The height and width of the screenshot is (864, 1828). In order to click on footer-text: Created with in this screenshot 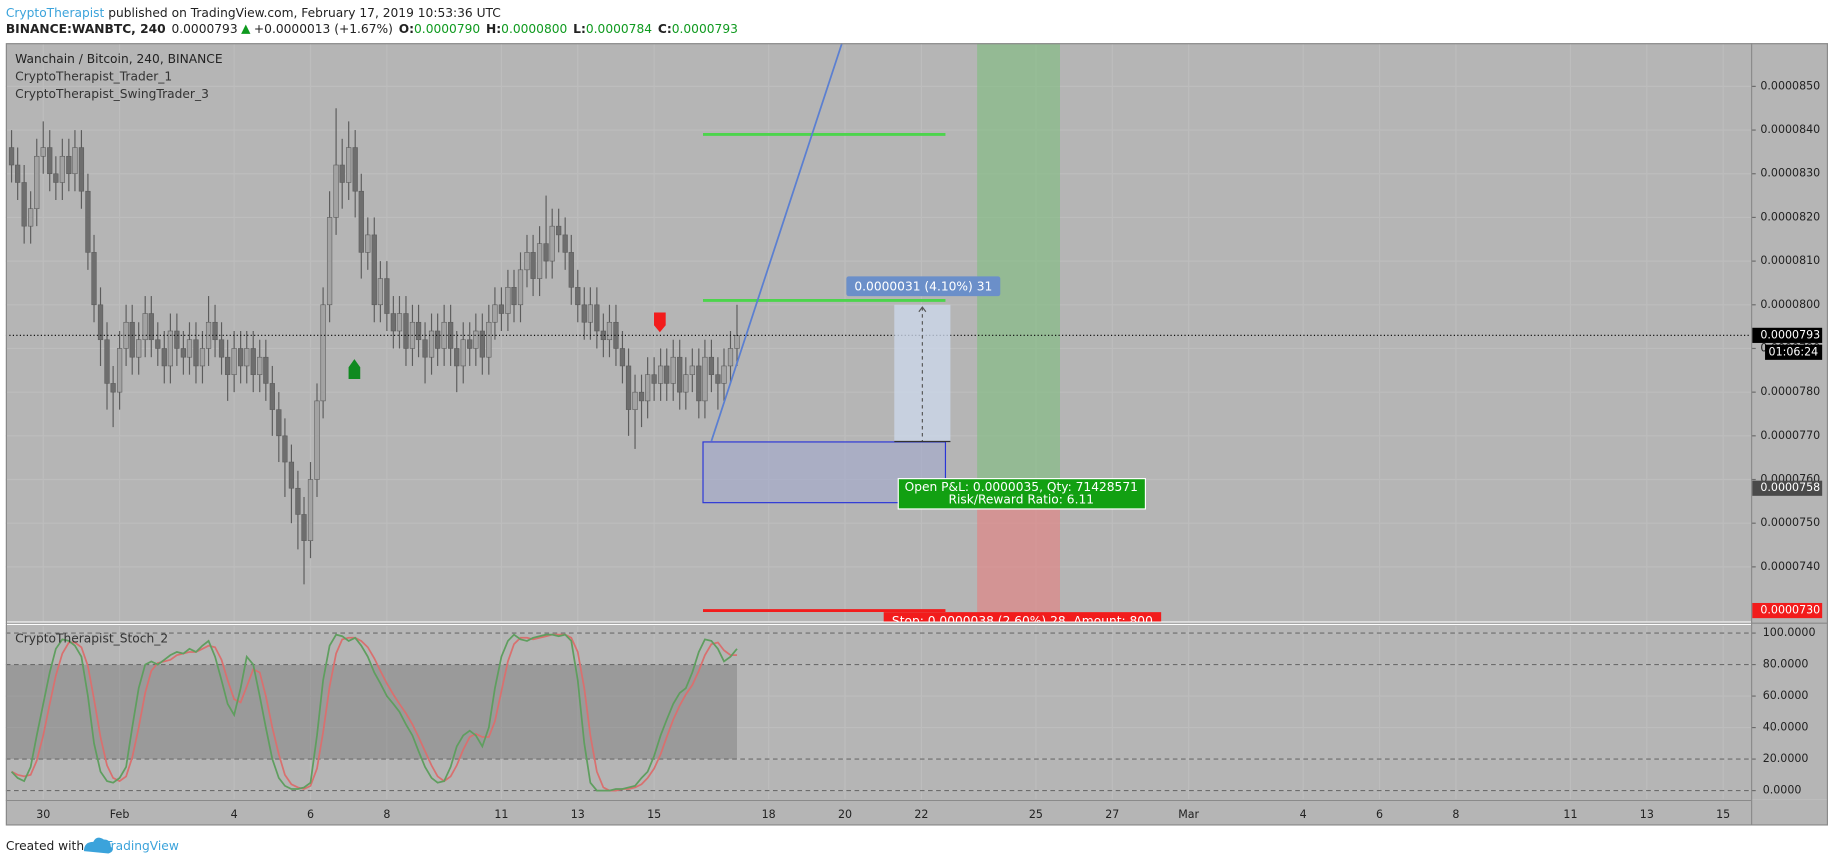, I will do `click(45, 846)`.